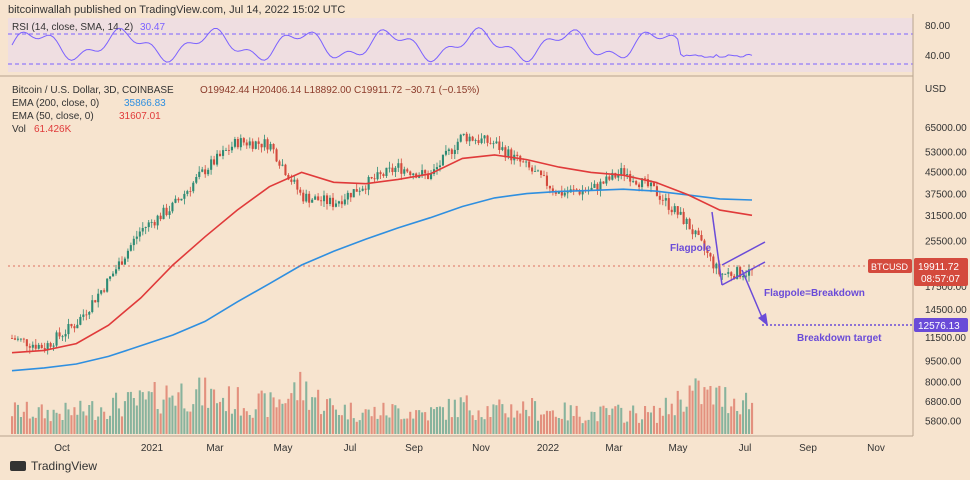 This screenshot has height=480, width=970. Describe the element at coordinates (943, 402) in the screenshot. I see `price-tick-label: 6800.00` at that location.